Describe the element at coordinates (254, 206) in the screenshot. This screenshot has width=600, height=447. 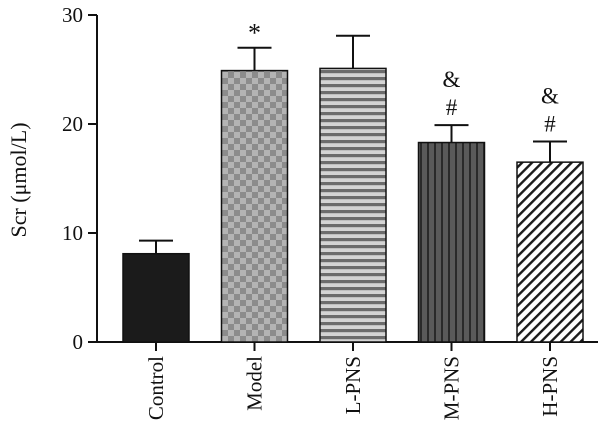
I see `bar-model` at that location.